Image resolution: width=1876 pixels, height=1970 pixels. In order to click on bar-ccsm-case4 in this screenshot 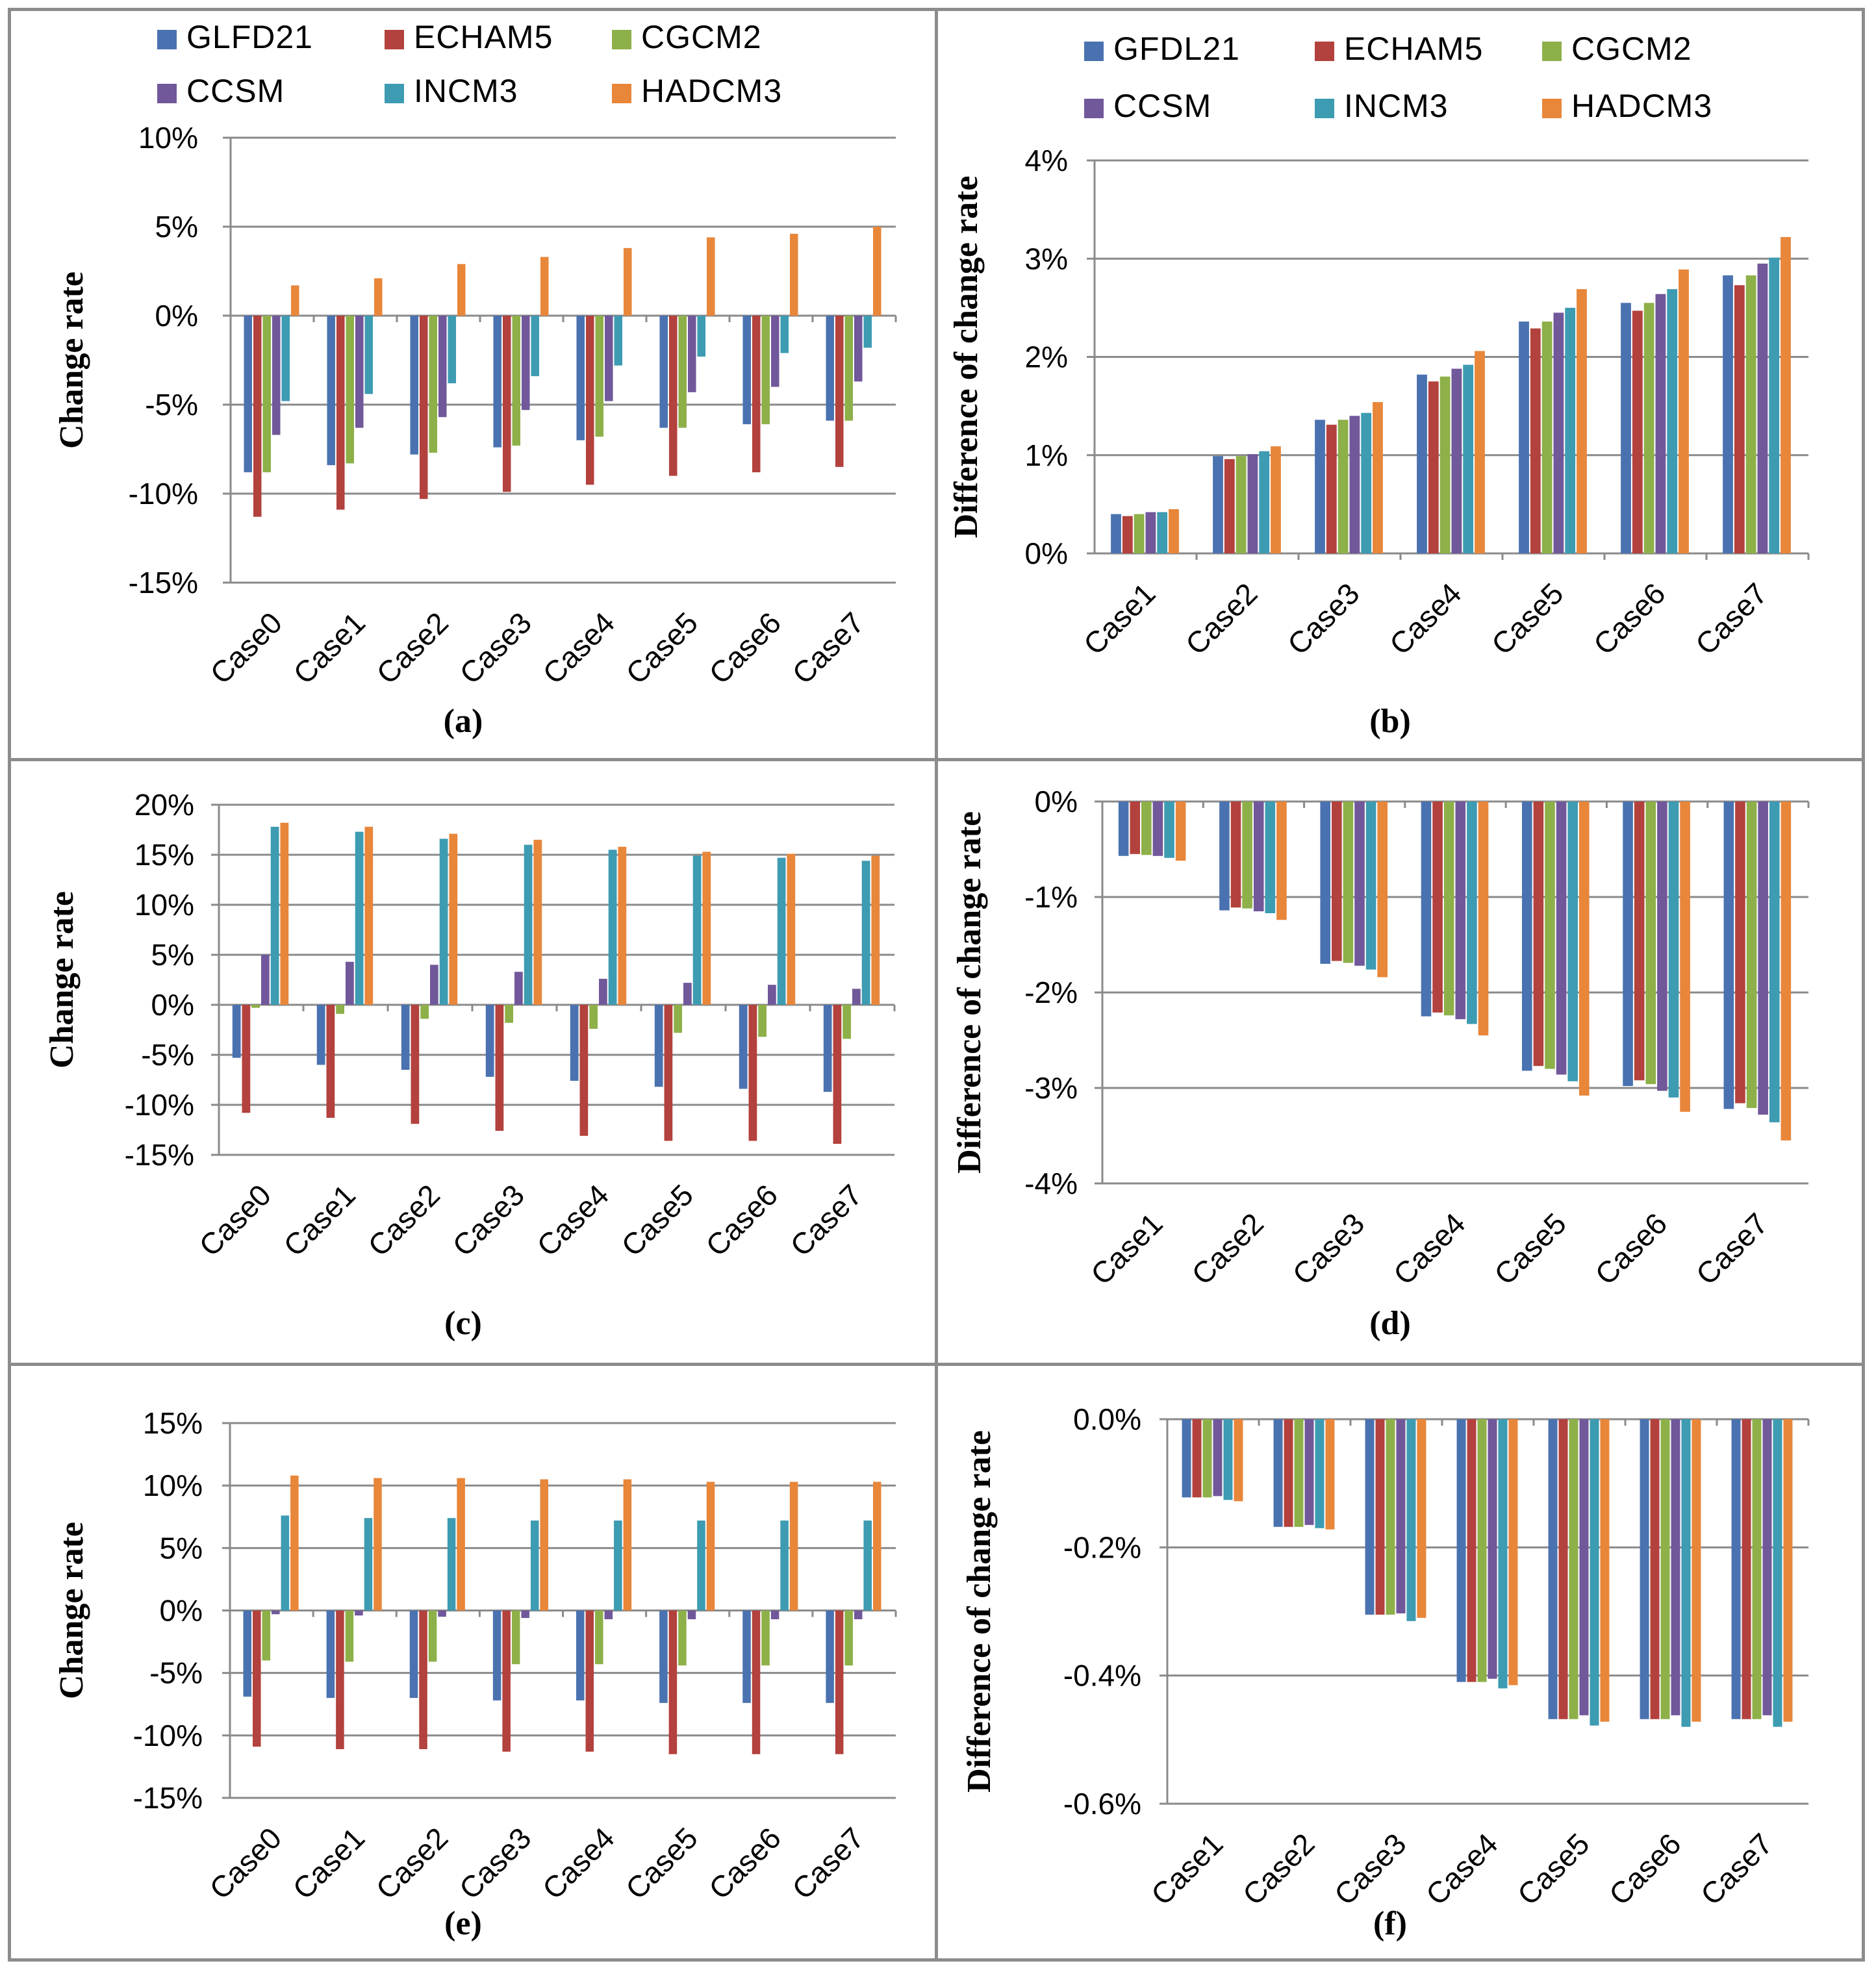, I will do `click(1456, 460)`.